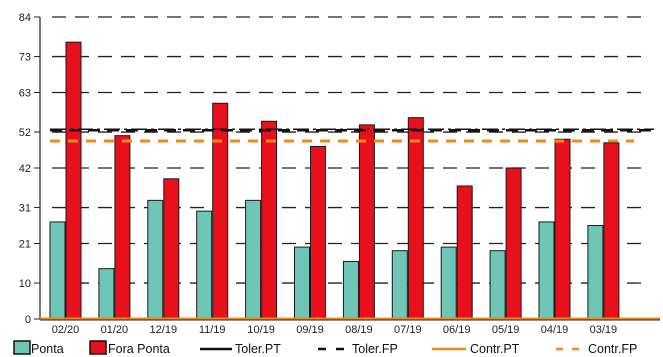  I want to click on x-tick-label: 08/19, so click(359, 330).